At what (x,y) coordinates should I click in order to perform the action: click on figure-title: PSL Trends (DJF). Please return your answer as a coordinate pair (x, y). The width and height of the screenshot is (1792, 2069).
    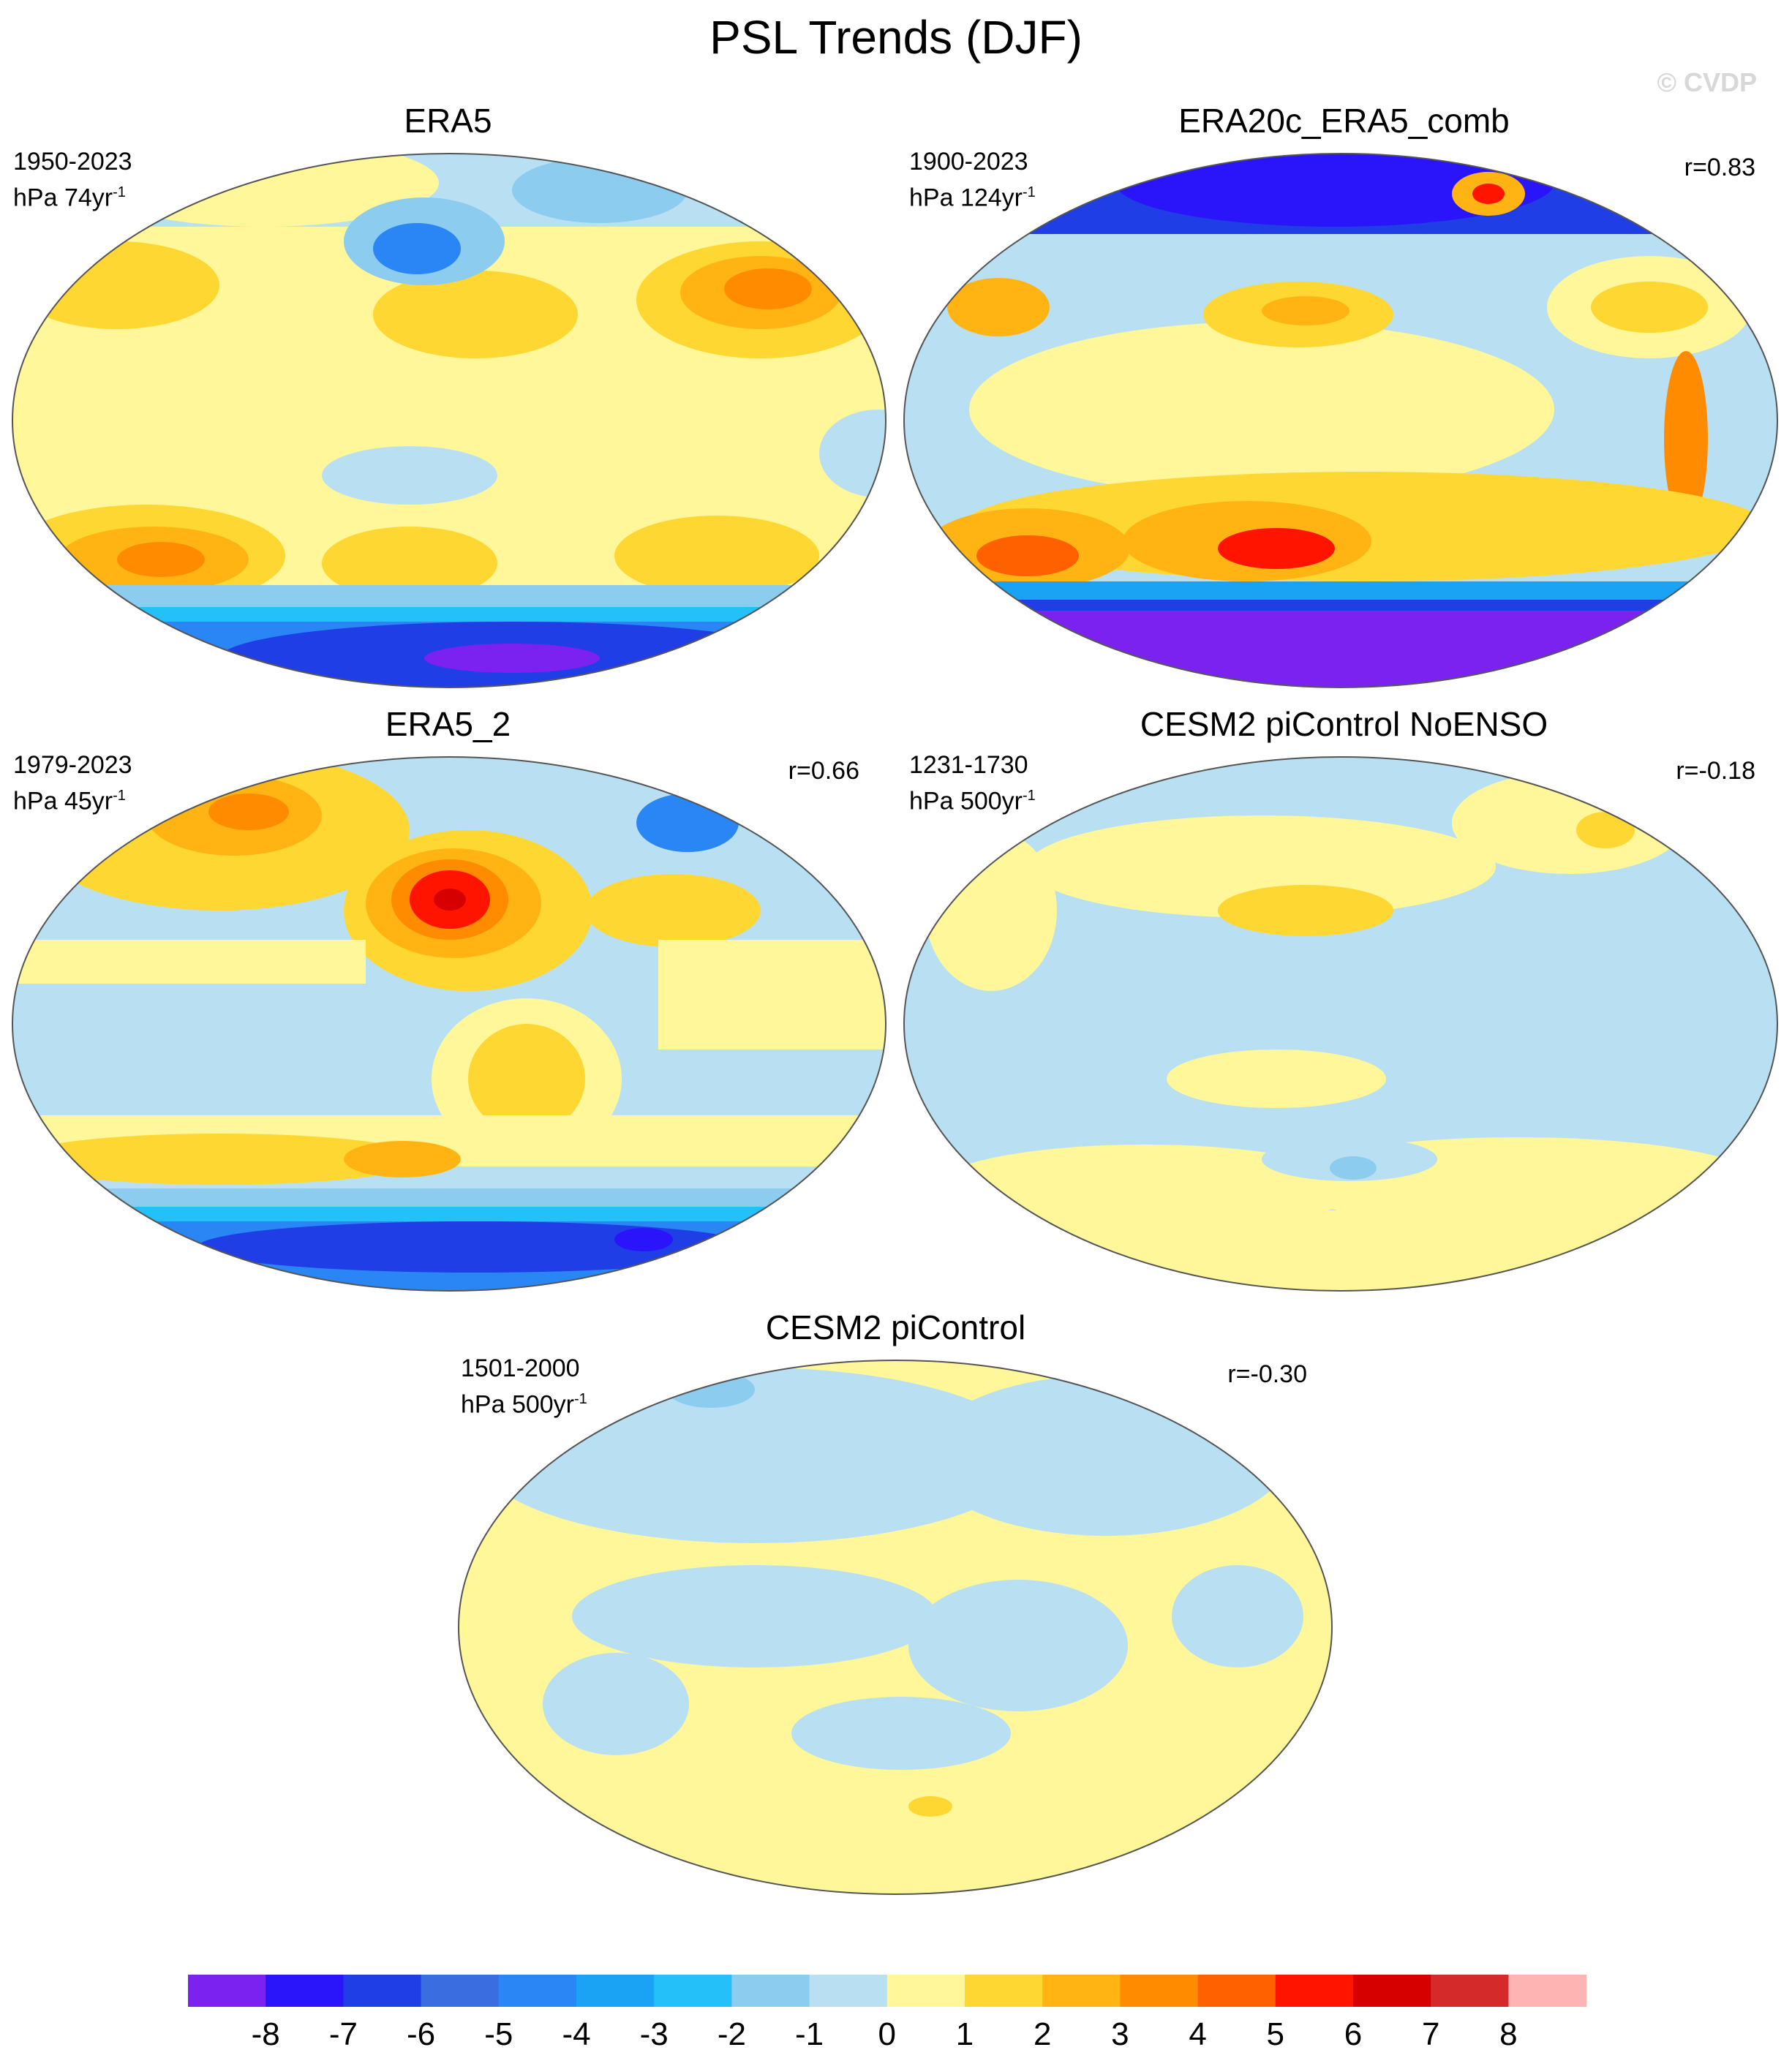
    Looking at the image, I should click on (896, 37).